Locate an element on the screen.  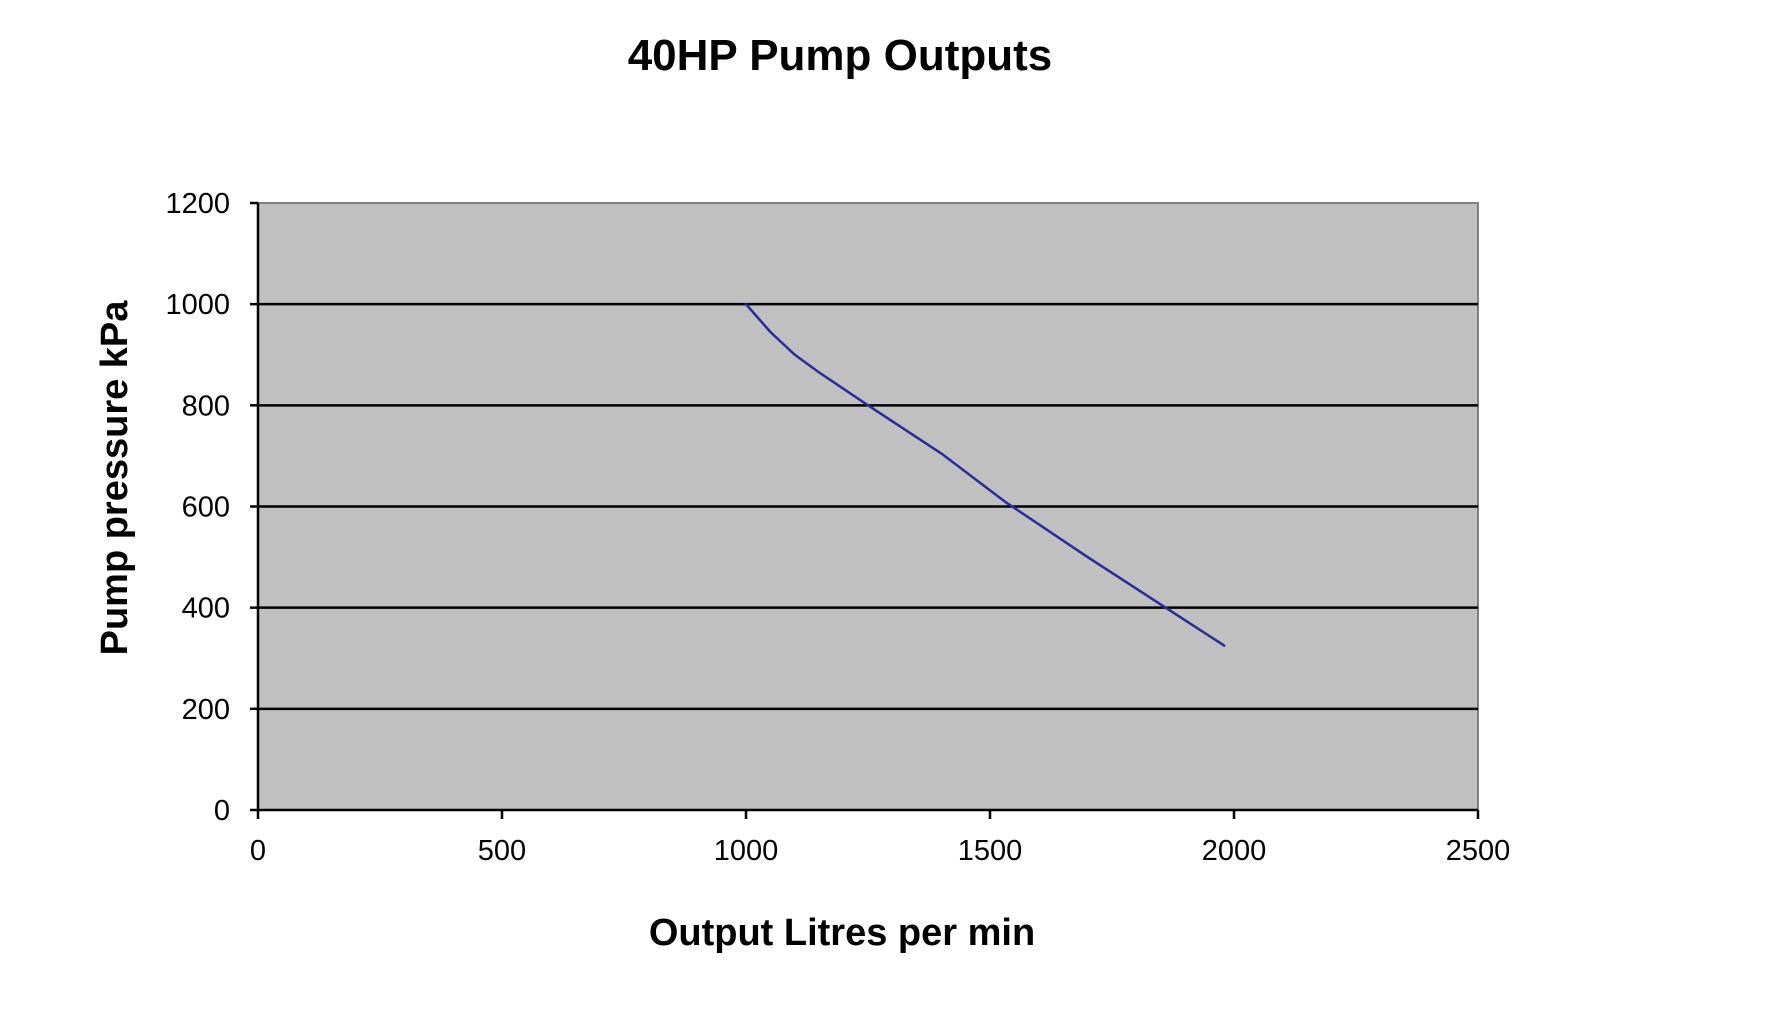
y-tick-label: 1000 is located at coordinates (197, 305).